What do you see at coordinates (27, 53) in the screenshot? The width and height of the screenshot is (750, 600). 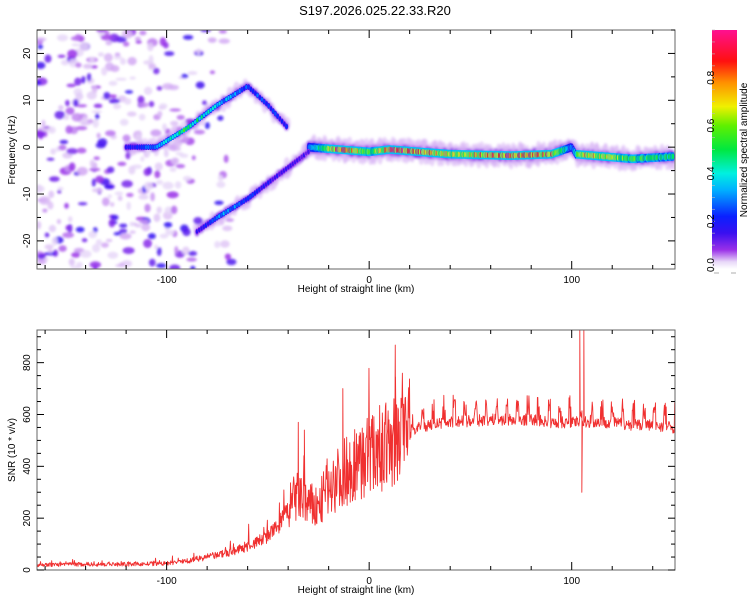 I see `heatmap-y-tick-label: 20` at bounding box center [27, 53].